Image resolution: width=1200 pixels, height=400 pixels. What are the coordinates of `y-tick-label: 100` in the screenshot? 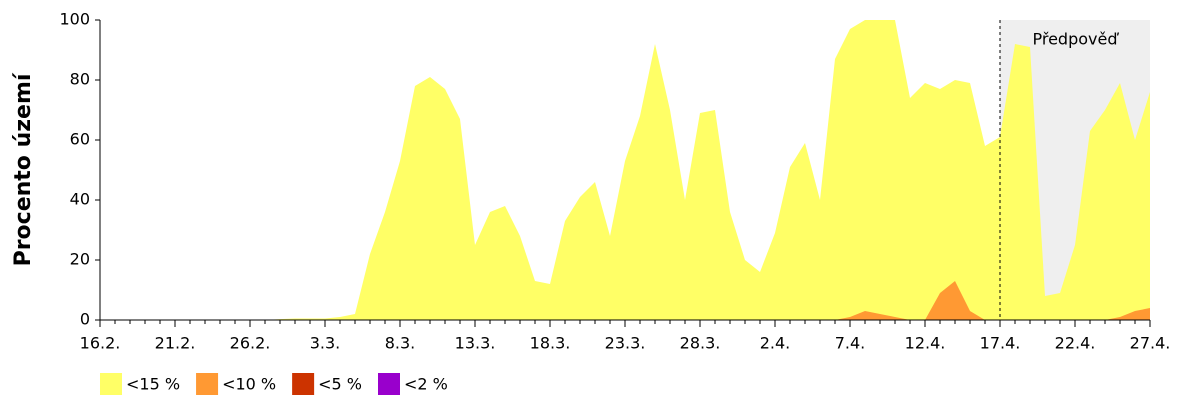 It's located at (74, 19).